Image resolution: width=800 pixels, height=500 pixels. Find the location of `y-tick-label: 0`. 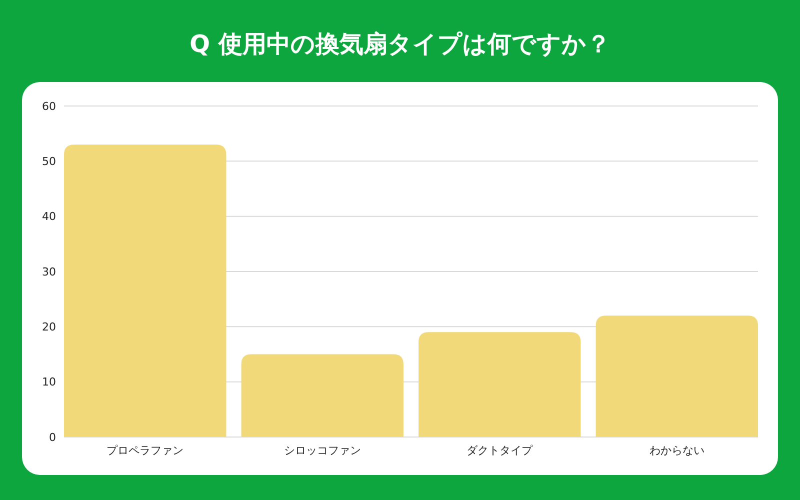

y-tick-label: 0 is located at coordinates (52, 437).